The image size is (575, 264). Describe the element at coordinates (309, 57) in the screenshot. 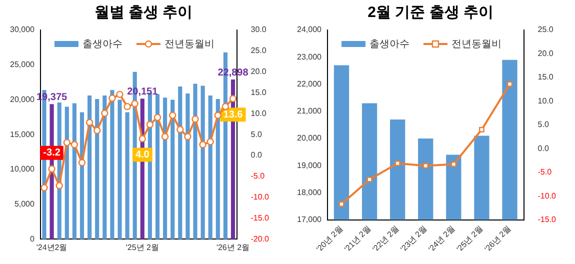

I see `y-tick-label: 23,000` at that location.